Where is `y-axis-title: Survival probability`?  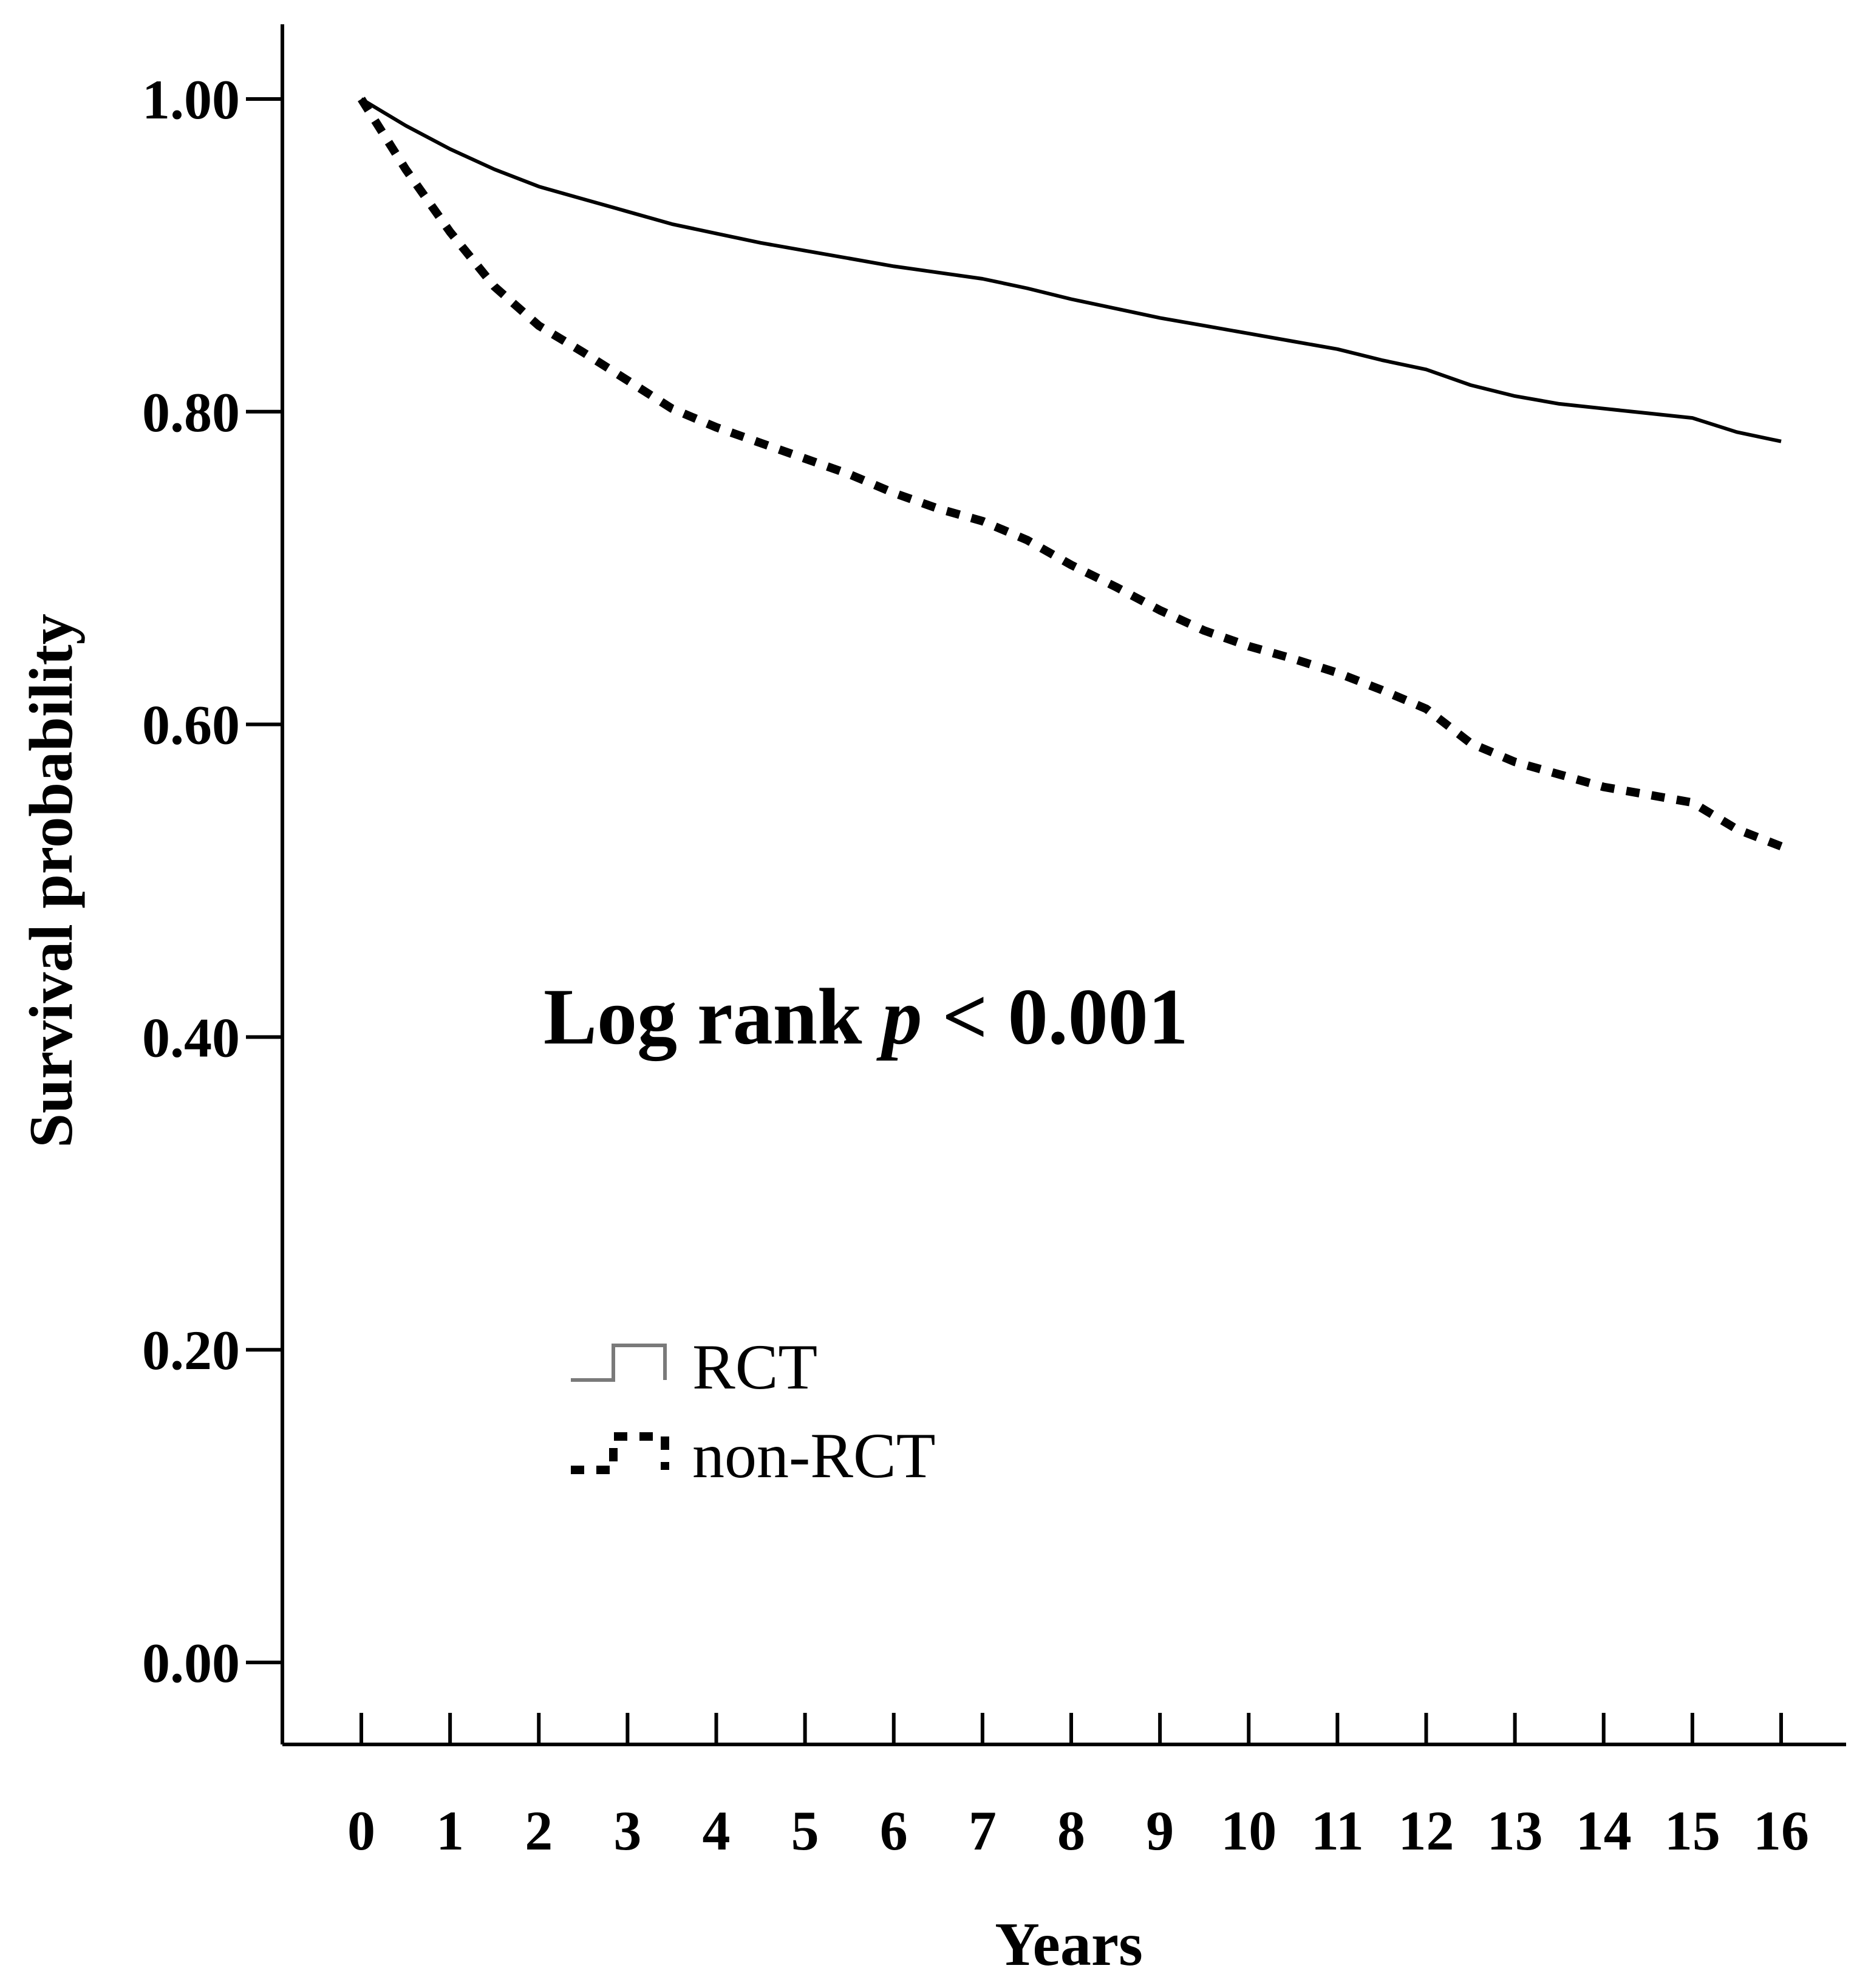
y-axis-title: Survival probability is located at coordinates (51, 880).